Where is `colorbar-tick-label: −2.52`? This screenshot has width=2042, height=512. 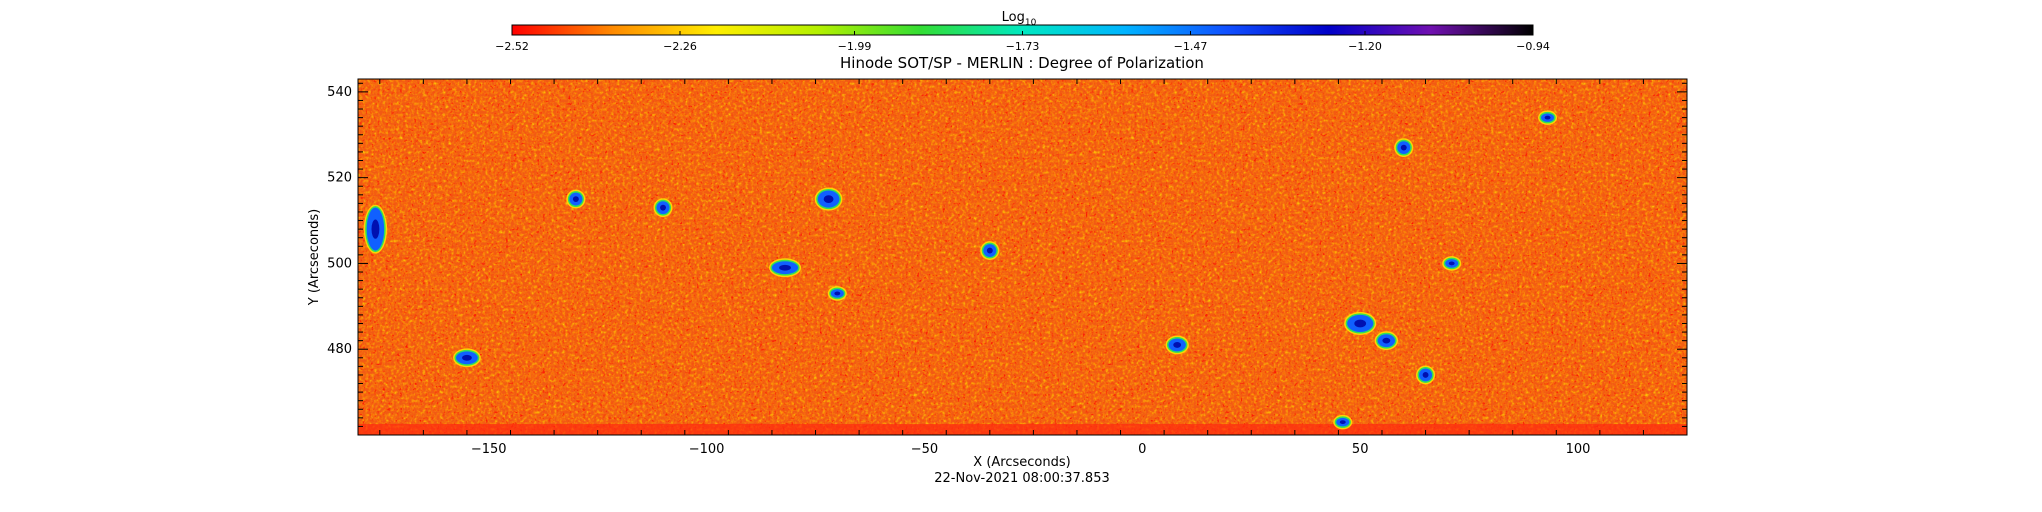 colorbar-tick-label: −2.52 is located at coordinates (512, 46).